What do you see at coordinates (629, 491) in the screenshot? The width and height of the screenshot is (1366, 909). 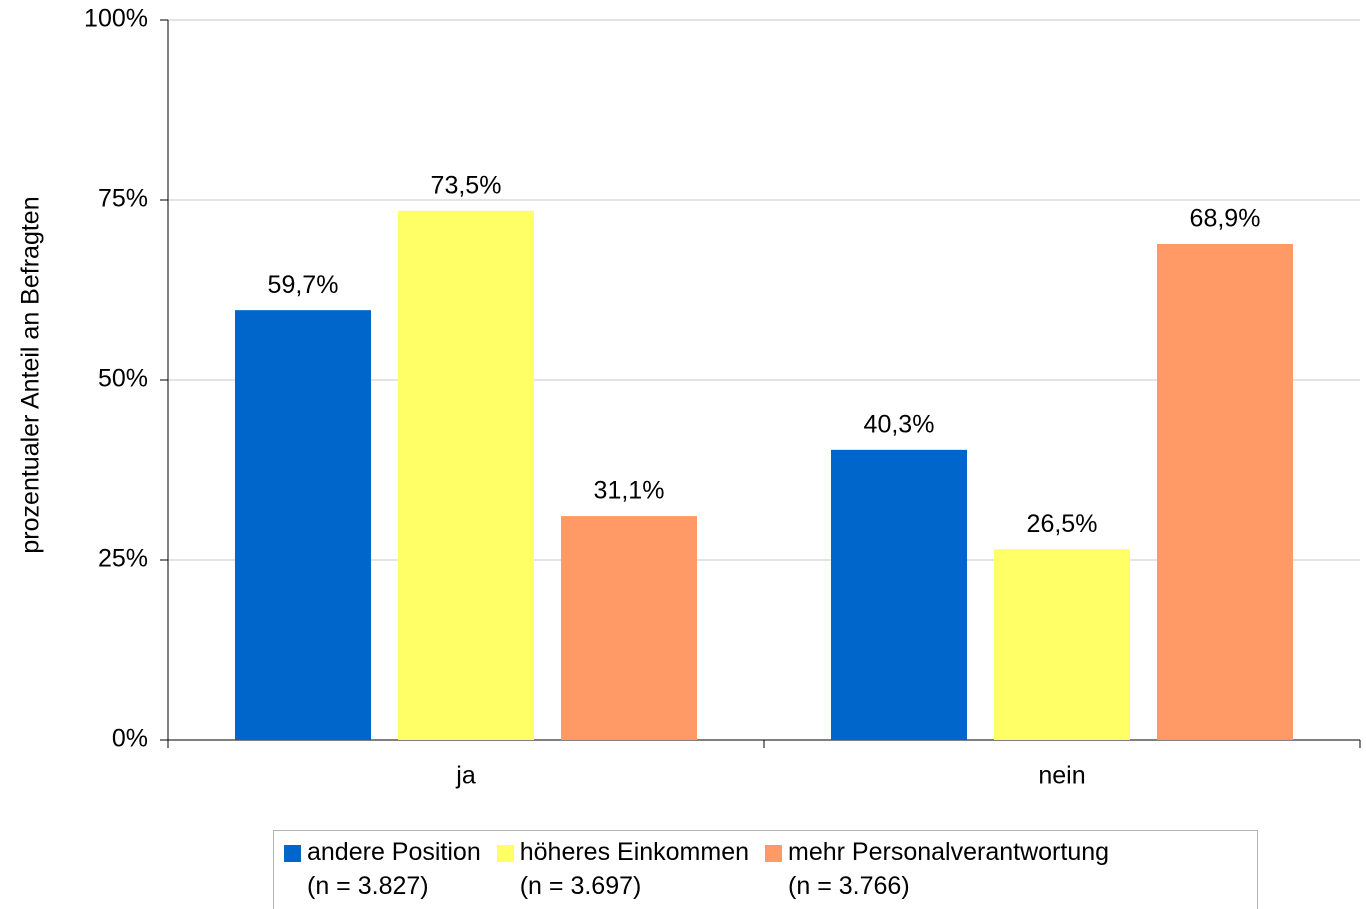 I see `data-label: 31,1%` at bounding box center [629, 491].